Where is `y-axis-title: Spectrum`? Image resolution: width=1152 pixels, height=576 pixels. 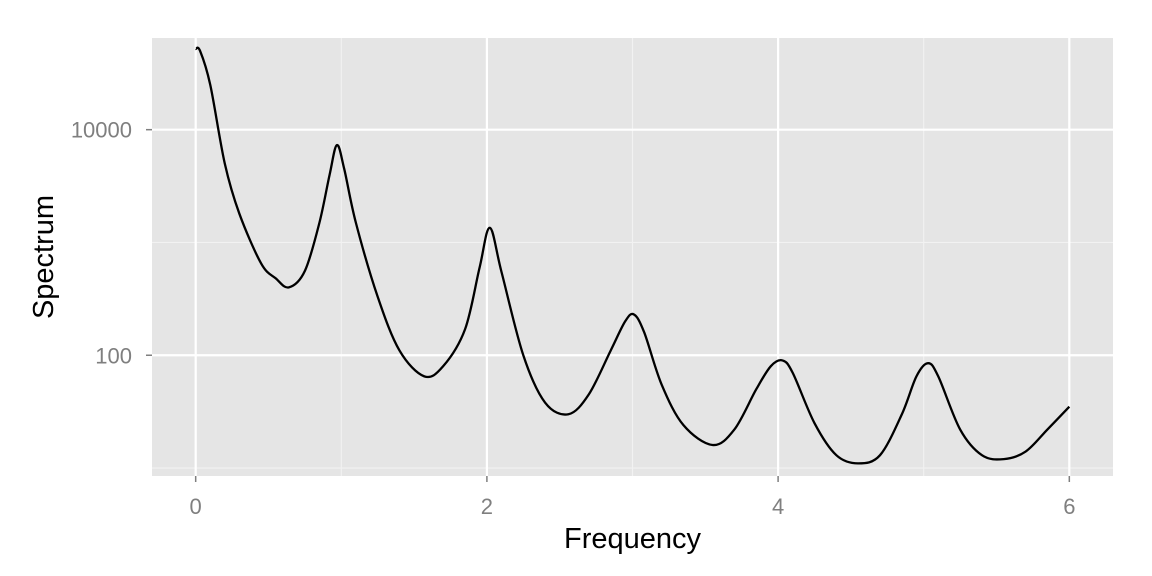 y-axis-title: Spectrum is located at coordinates (44, 257).